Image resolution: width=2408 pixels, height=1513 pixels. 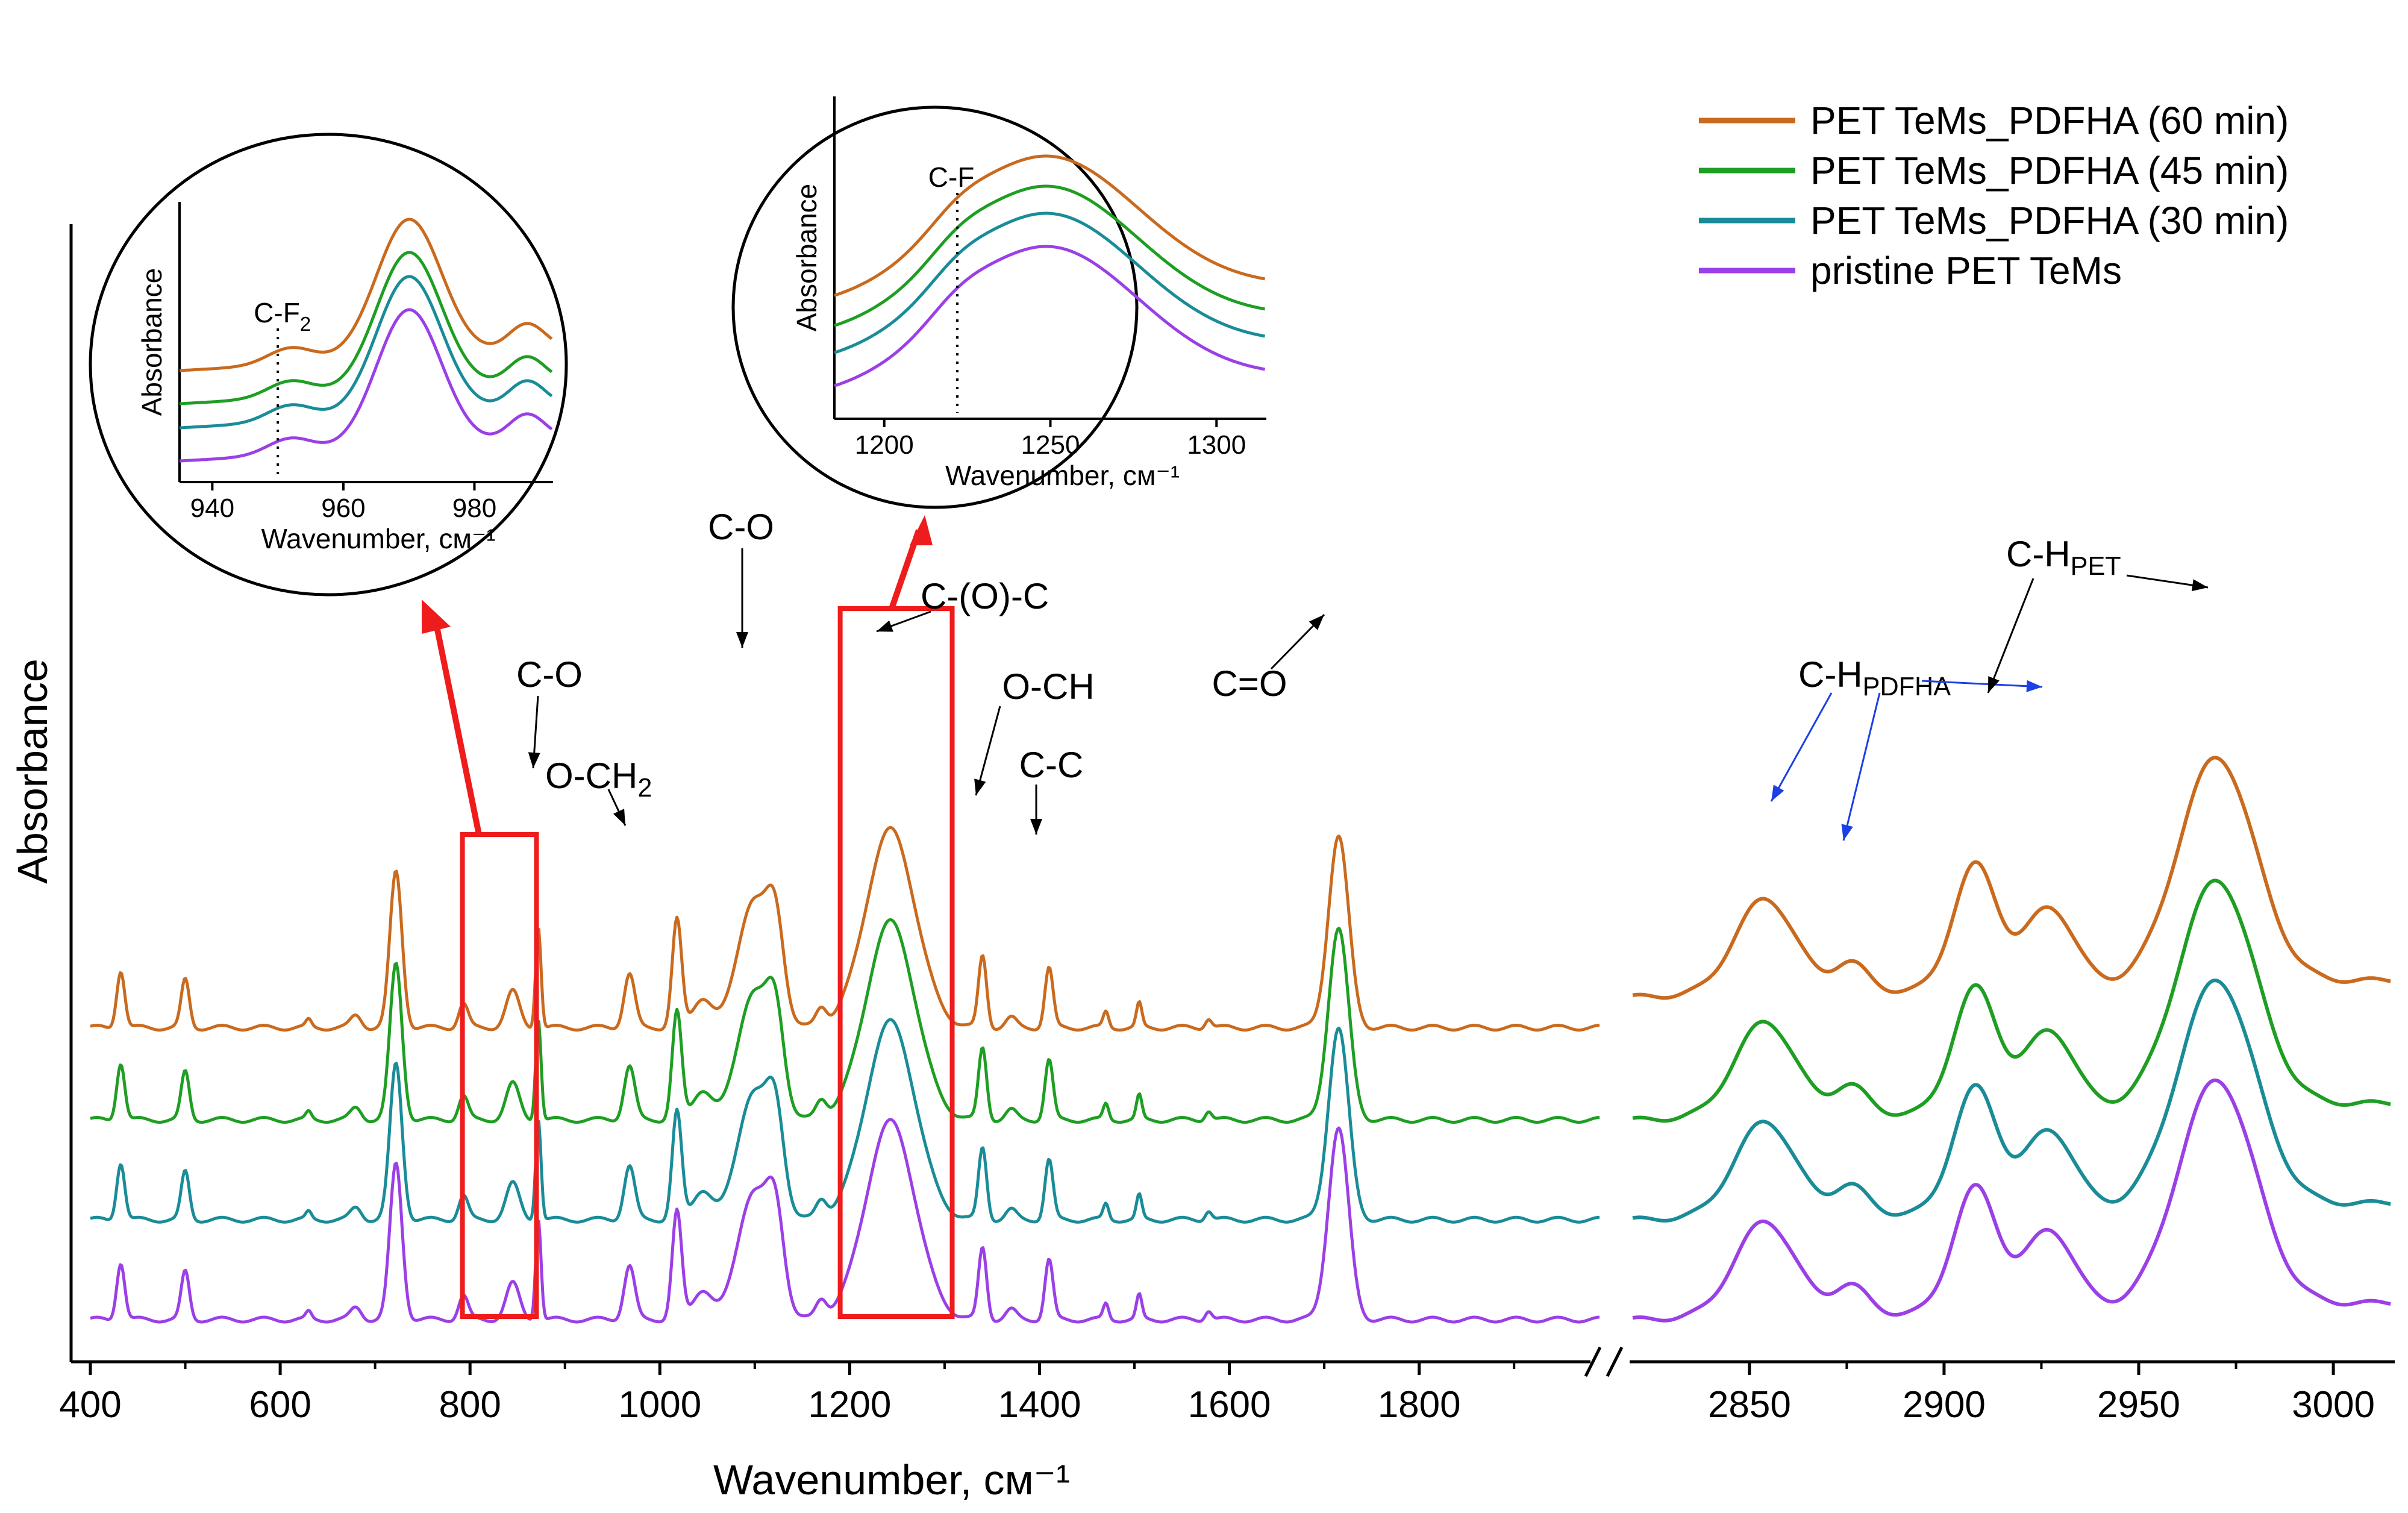 What do you see at coordinates (1062, 476) in the screenshot?
I see `inset-xlabel-right: Wavenumber, см⁻¹` at bounding box center [1062, 476].